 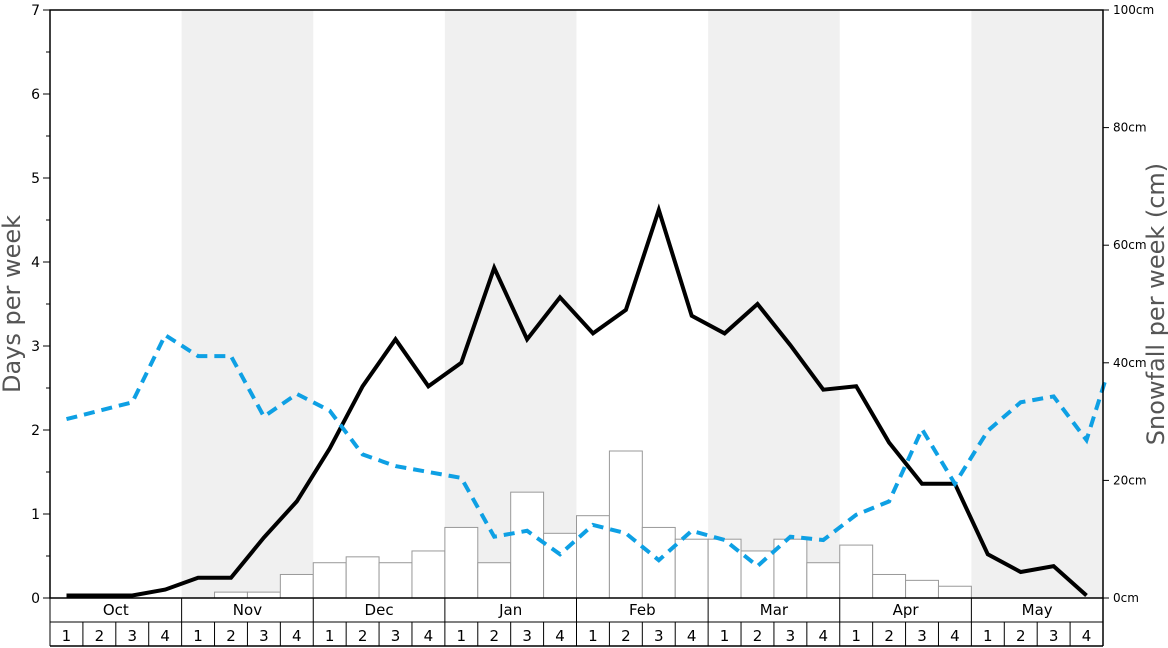 What do you see at coordinates (1130, 363) in the screenshot?
I see `right-tick-label: 40cm` at bounding box center [1130, 363].